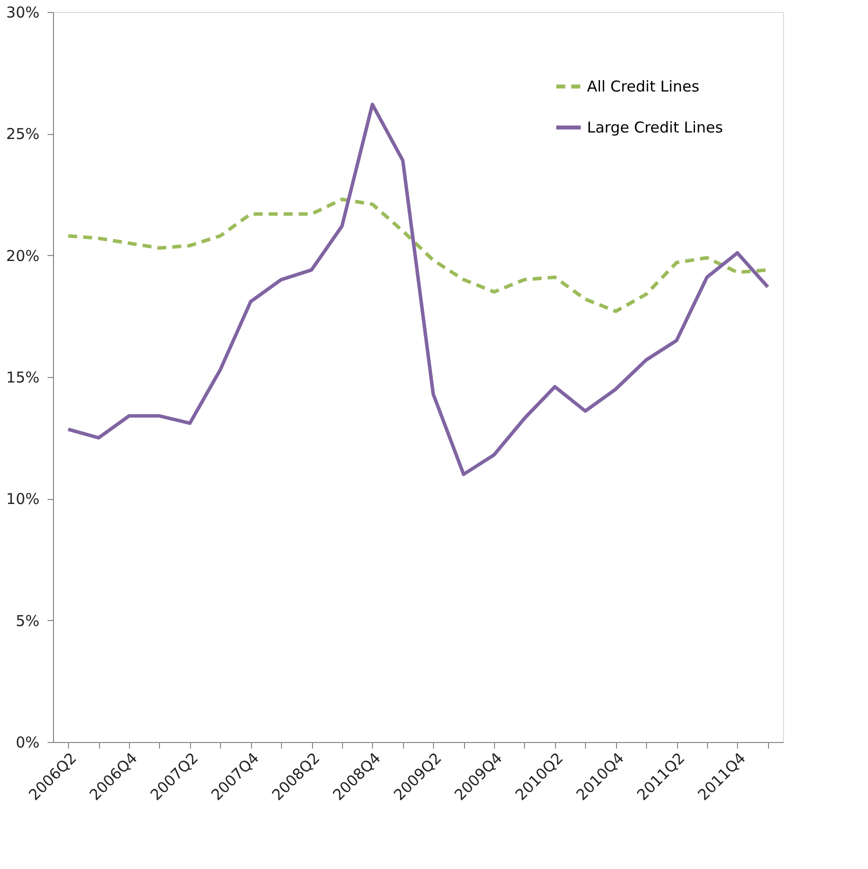 The image size is (868, 869). I want to click on y-tick-label: 5%, so click(28, 621).